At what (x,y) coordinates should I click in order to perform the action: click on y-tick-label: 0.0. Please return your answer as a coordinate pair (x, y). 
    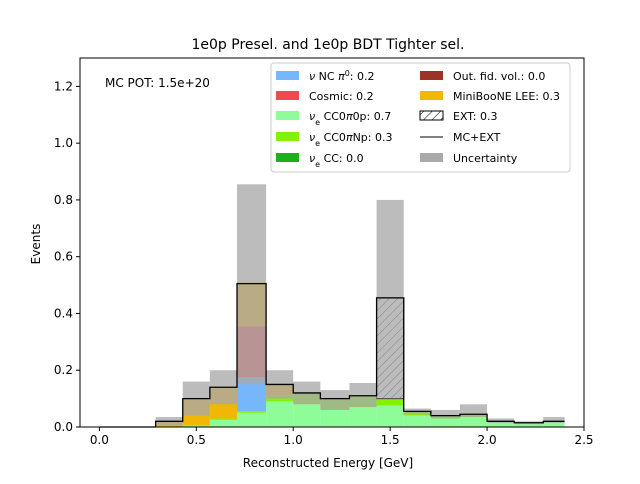
    Looking at the image, I should click on (63, 427).